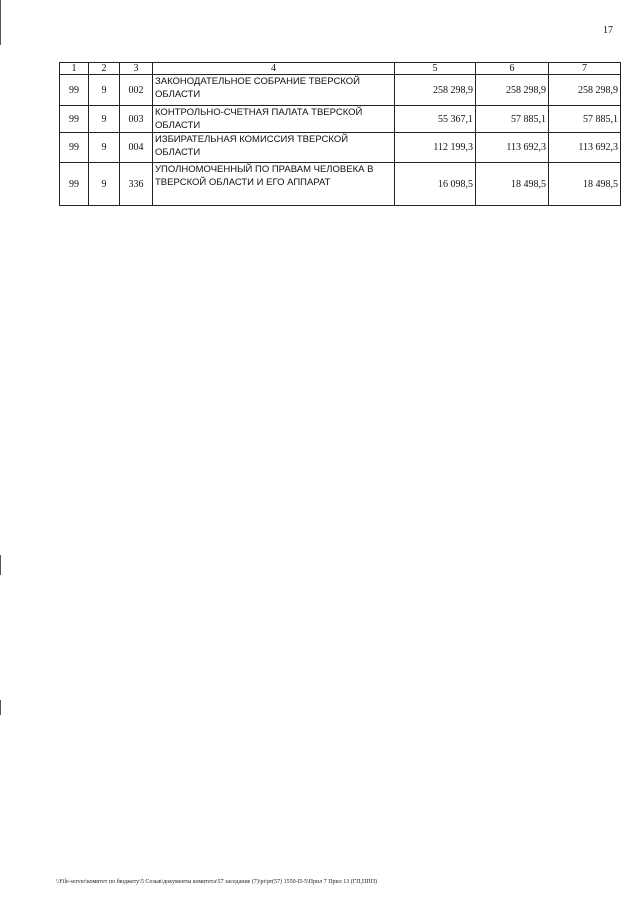  Describe the element at coordinates (74, 68) in the screenshot. I see `column-header: 1` at that location.